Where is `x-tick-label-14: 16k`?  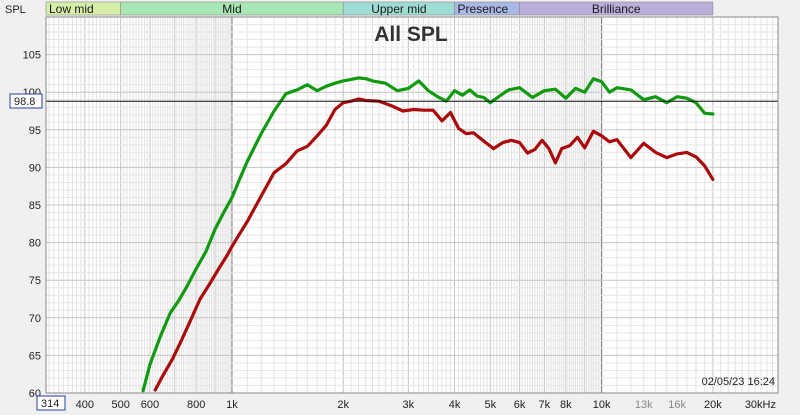
x-tick-label-14: 16k is located at coordinates (677, 405).